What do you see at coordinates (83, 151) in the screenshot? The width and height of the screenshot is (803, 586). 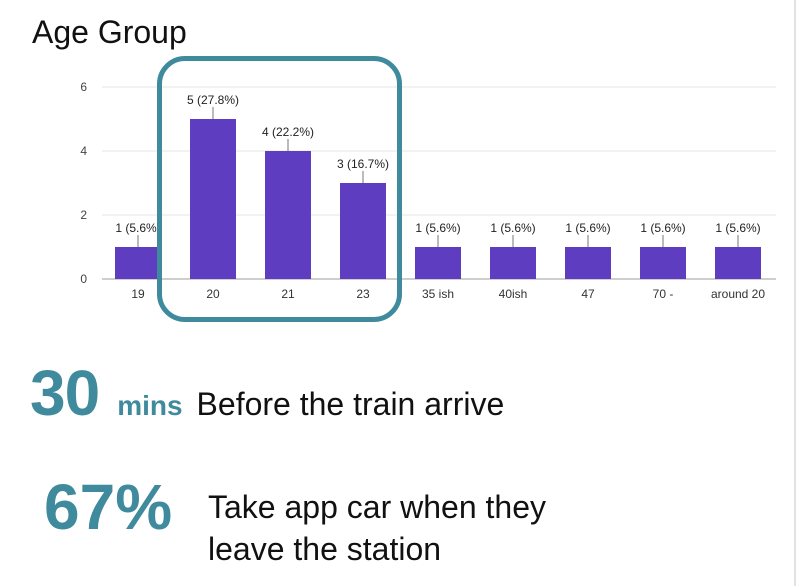 I see `y-tick-label: 4` at bounding box center [83, 151].